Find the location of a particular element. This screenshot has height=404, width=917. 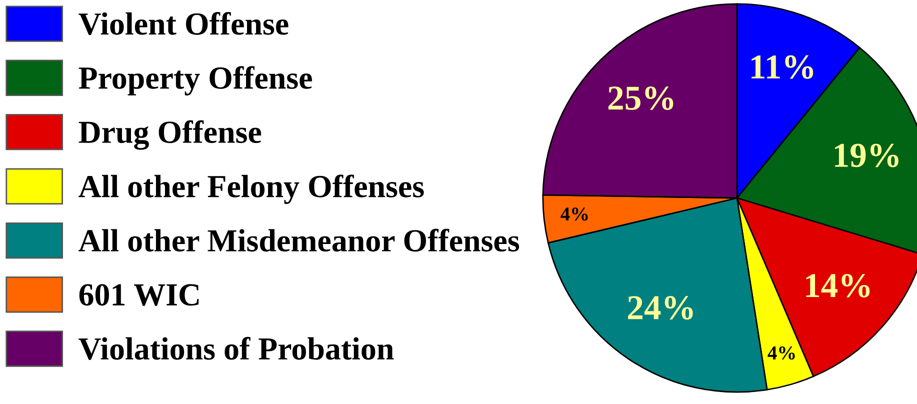

legend-label: Drug Offense is located at coordinates (170, 135).